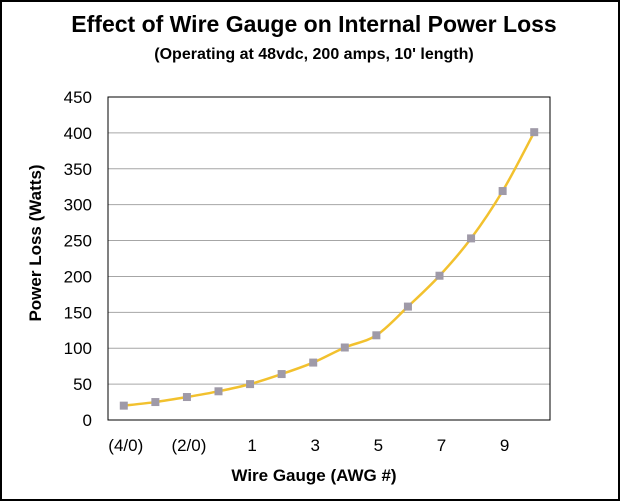 The height and width of the screenshot is (501, 620). I want to click on y-tick-label: 300, so click(78, 205).